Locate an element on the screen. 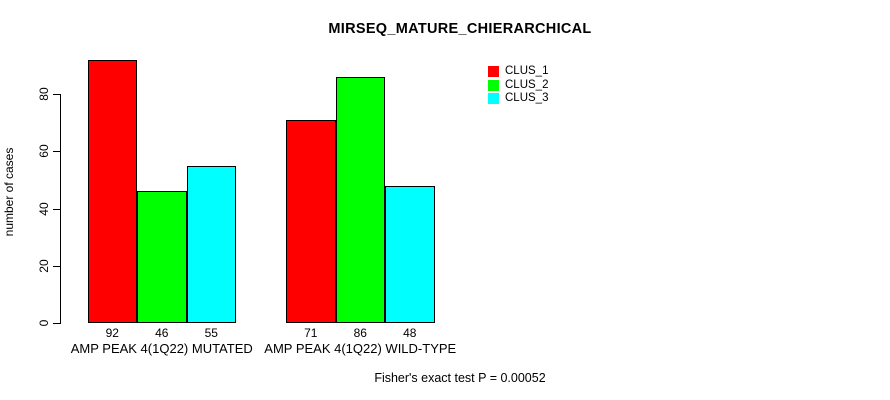 This screenshot has height=400, width=890. category-label: AMP PEAK 4(1Q22) WILD-TYPE is located at coordinates (360, 348).